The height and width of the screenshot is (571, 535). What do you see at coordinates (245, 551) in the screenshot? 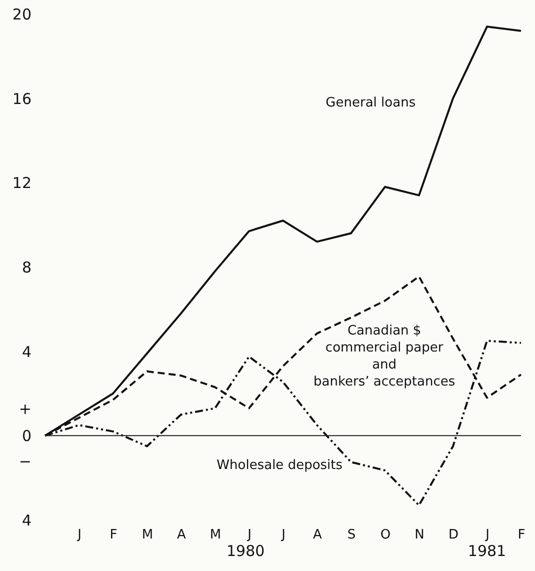
I see `text: 1980` at bounding box center [245, 551].